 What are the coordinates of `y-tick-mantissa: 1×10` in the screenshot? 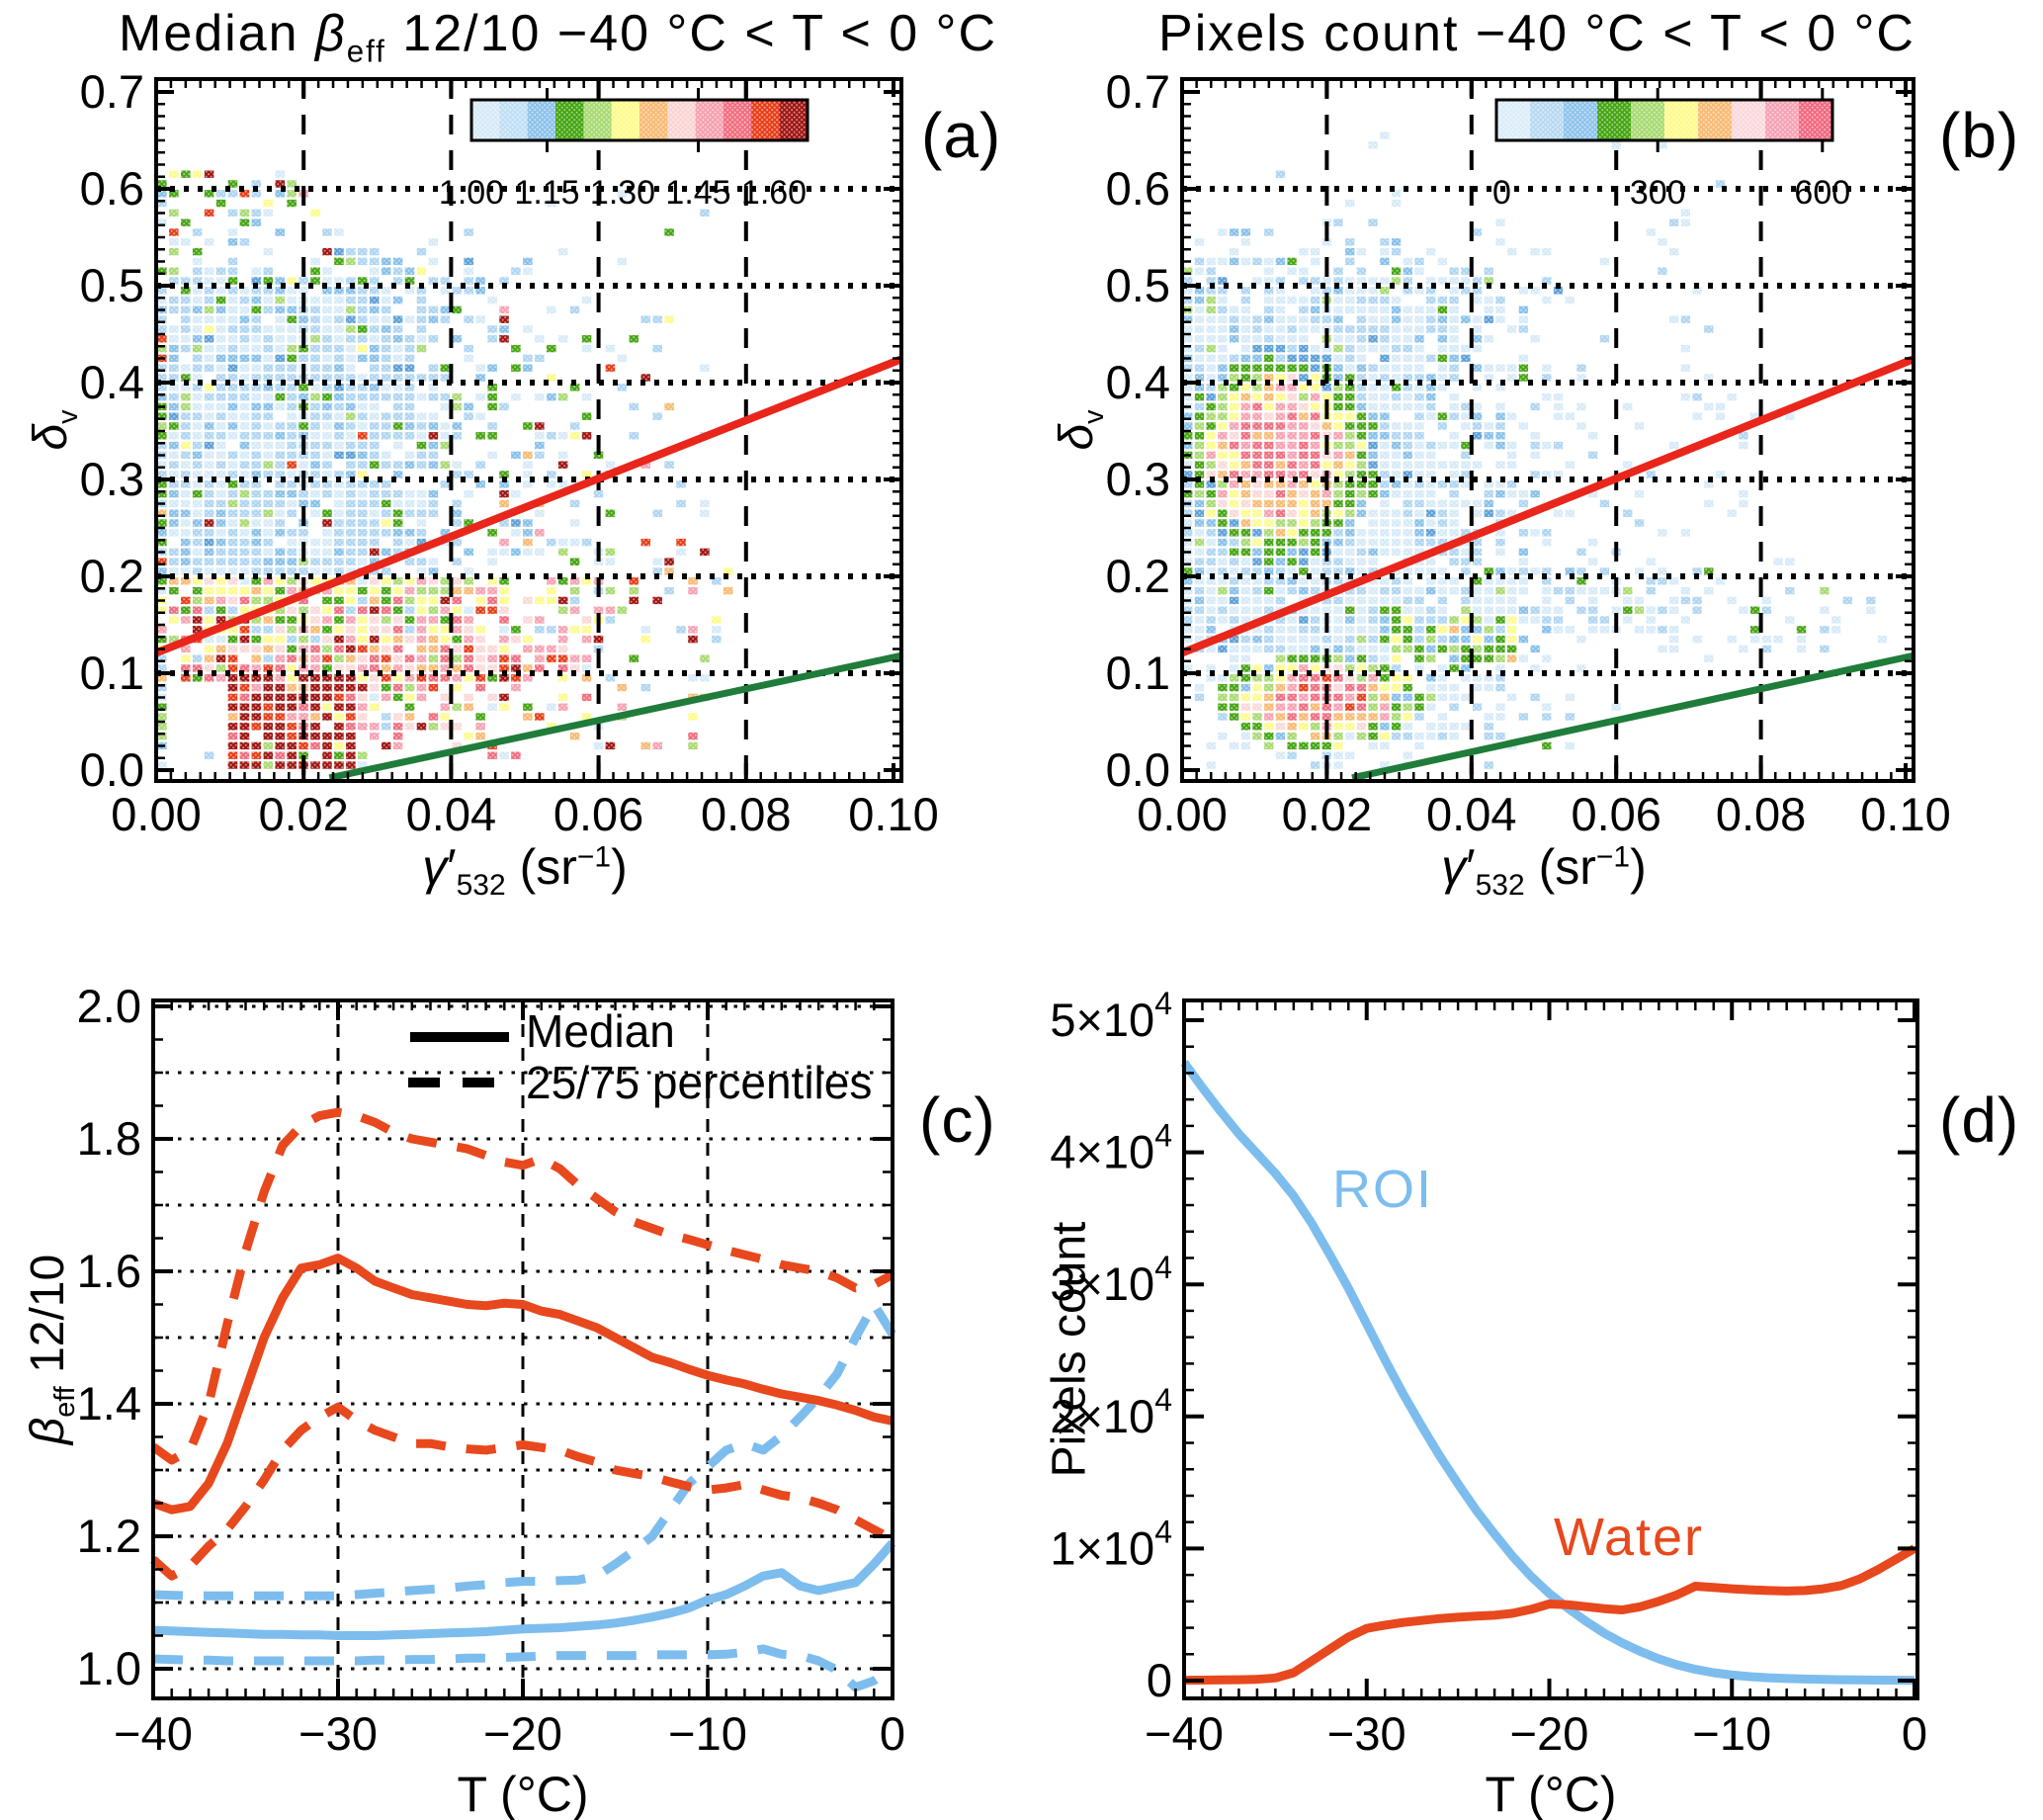 It's located at (1102, 1547).